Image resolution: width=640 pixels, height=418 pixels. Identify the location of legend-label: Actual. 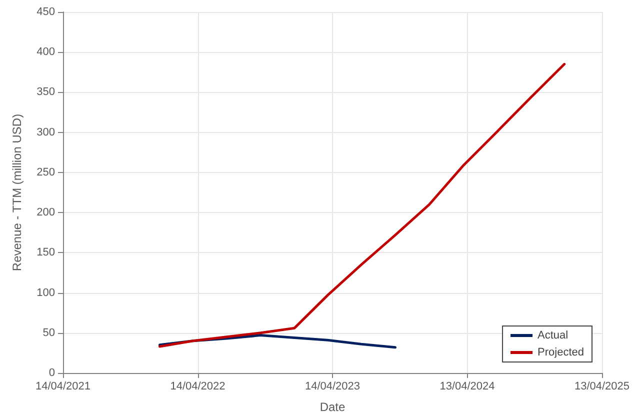
(553, 336).